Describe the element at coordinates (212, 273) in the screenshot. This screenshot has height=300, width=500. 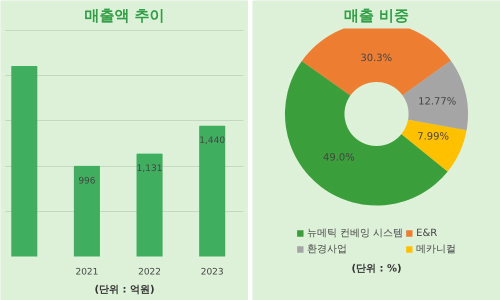
I see `x-tick-label: 2023` at that location.